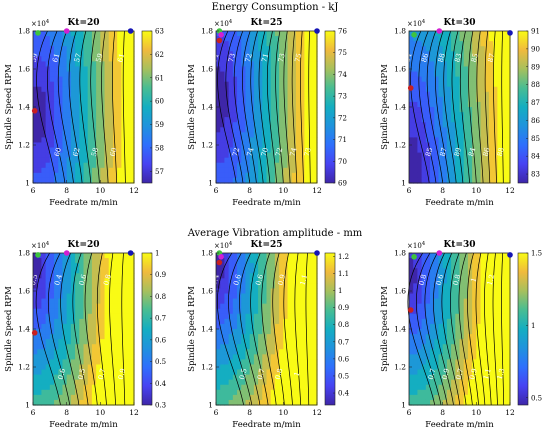 The width and height of the screenshot is (550, 435). Describe the element at coordinates (487, 374) in the screenshot. I see `contour-label: 1.1` at that location.